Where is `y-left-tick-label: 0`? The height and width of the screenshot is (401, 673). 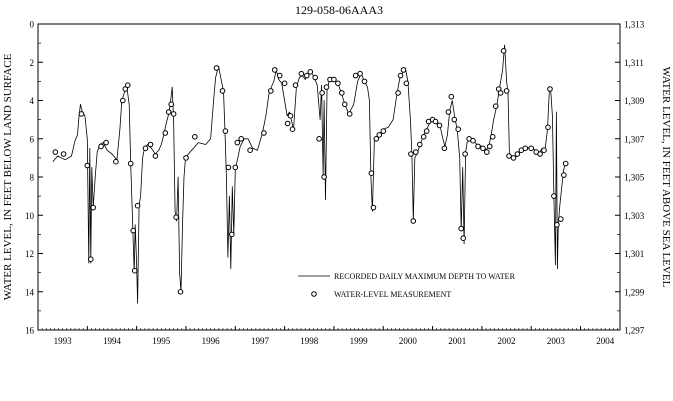 y-left-tick-label: 0 is located at coordinates (32, 25).